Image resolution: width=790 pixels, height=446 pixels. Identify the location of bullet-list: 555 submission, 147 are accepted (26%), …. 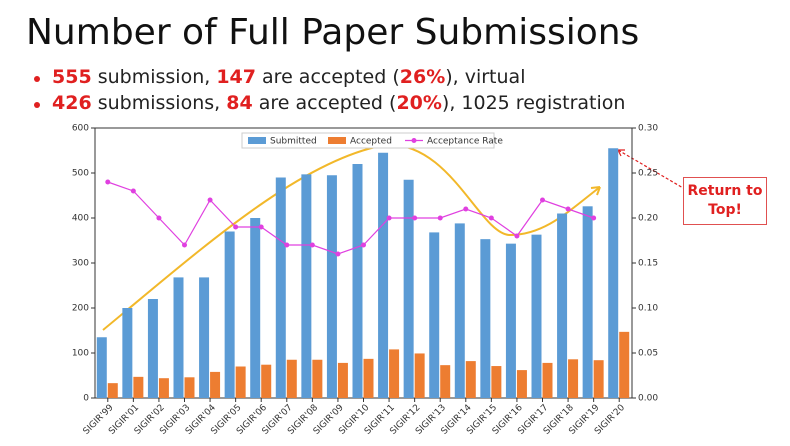
(327, 92).